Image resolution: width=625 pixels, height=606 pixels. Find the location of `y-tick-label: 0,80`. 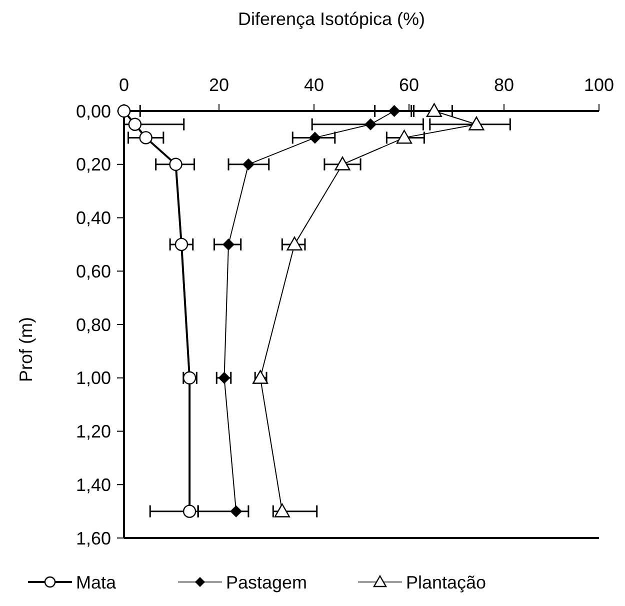

y-tick-label: 0,80 is located at coordinates (93, 324).